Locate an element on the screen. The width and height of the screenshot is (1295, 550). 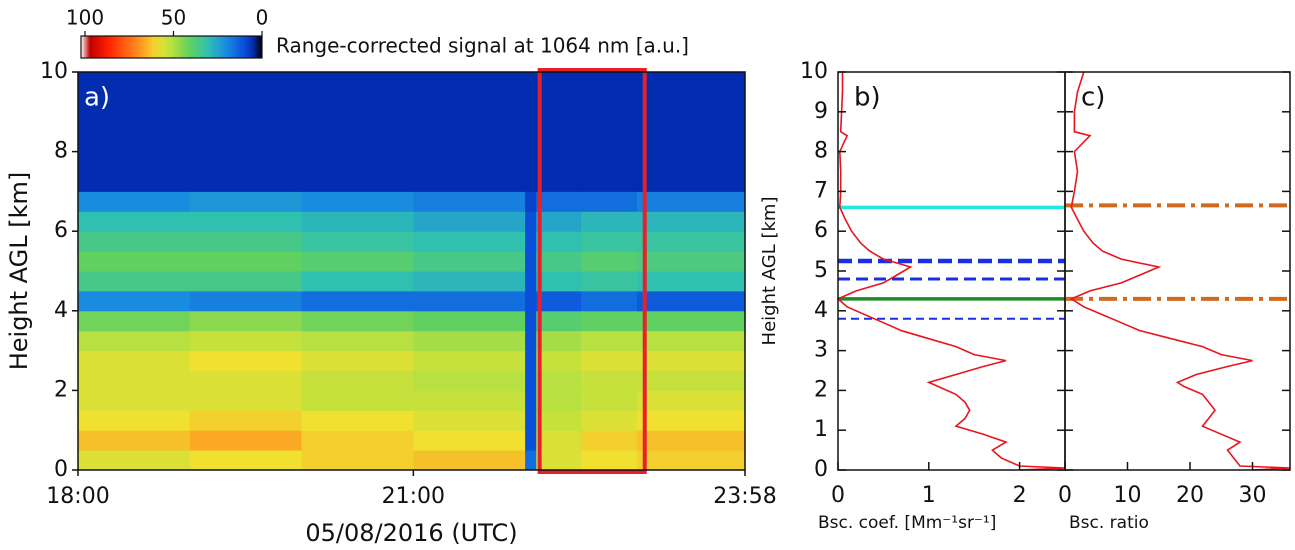
x-tick-label: 23:58 is located at coordinates (744, 496).